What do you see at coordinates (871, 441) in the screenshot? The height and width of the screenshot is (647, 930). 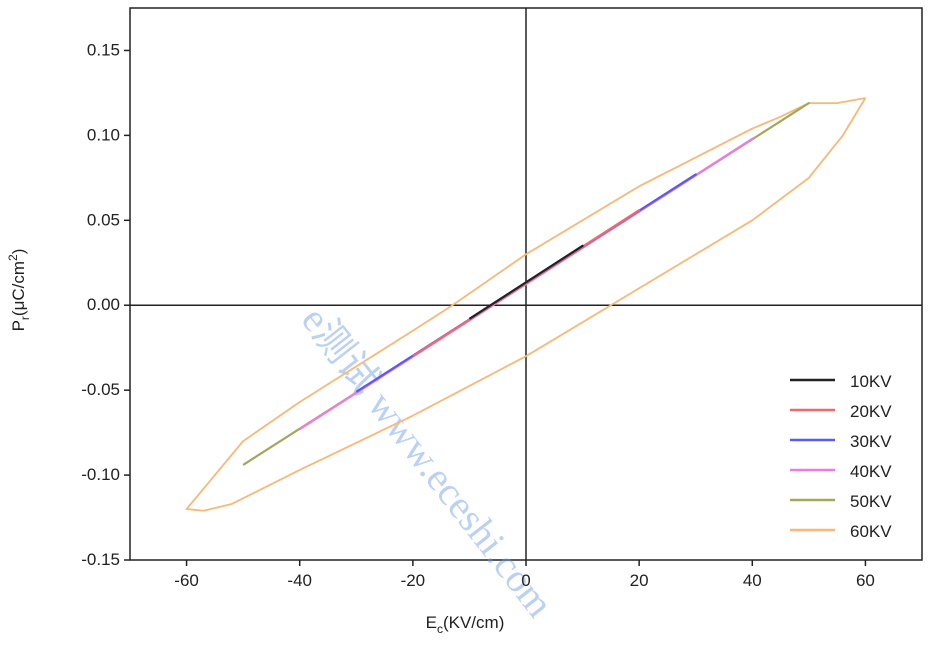 I see `legend-label: 30KV` at bounding box center [871, 441].